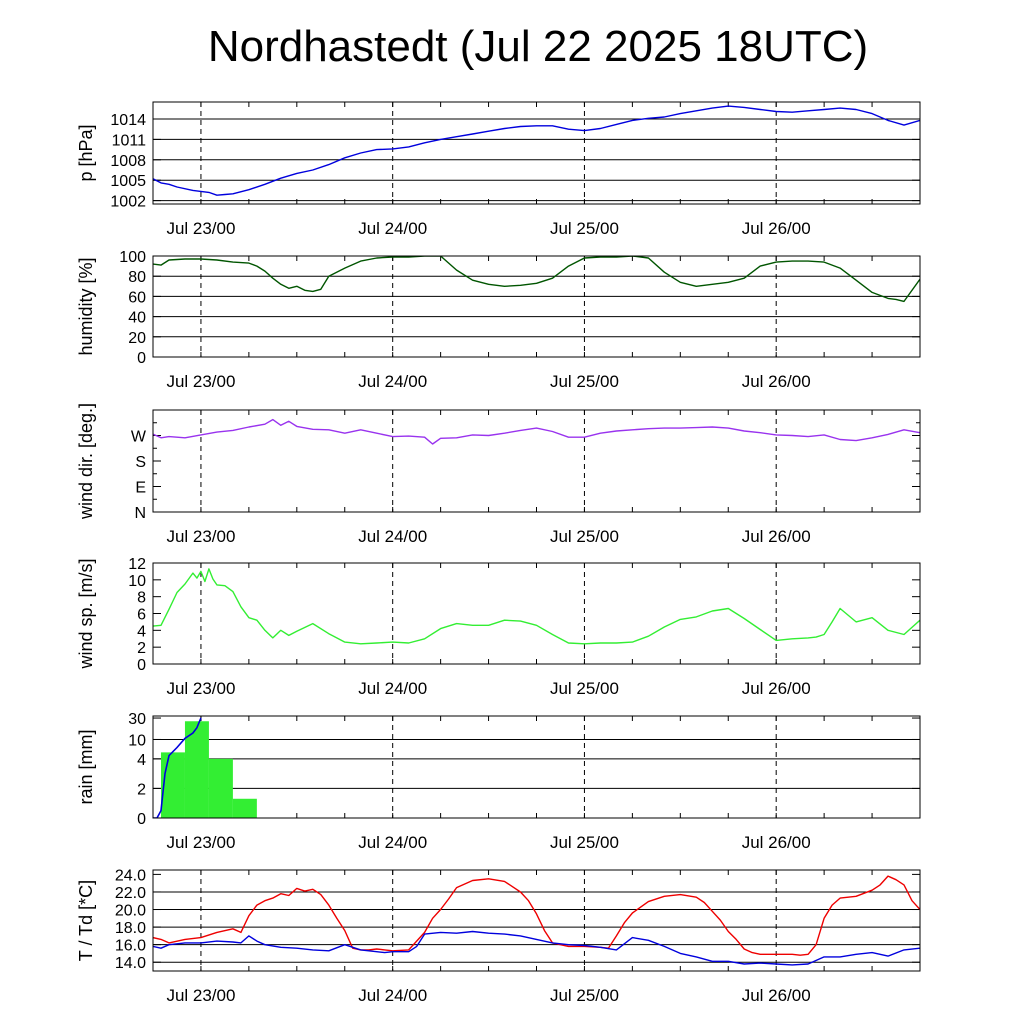  What do you see at coordinates (128, 120) in the screenshot?
I see `y-tick-label: 1014` at bounding box center [128, 120].